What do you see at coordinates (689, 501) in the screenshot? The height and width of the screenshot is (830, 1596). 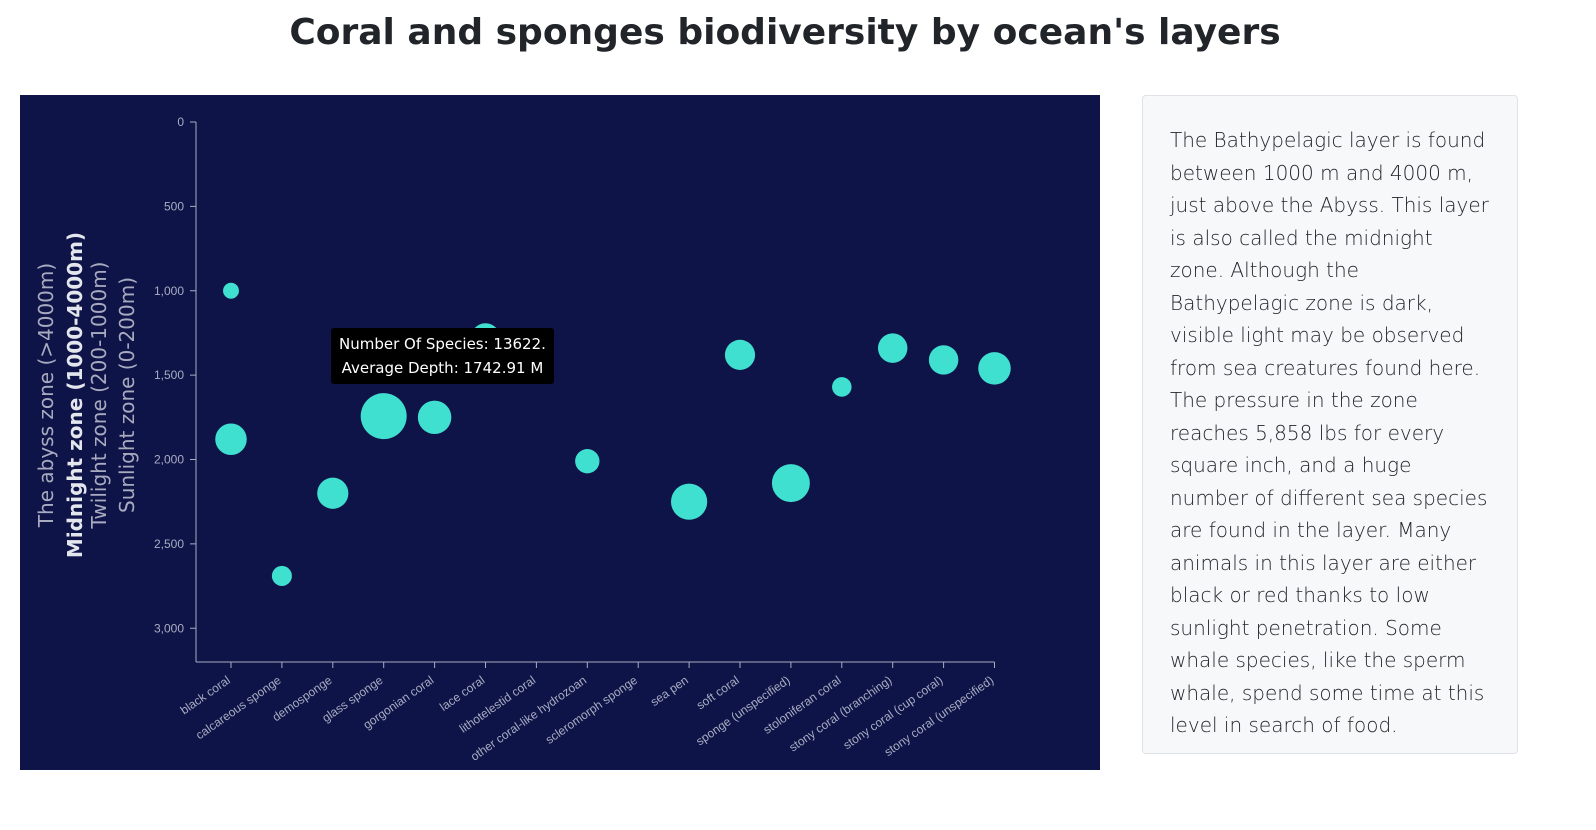 I see `bubble-sea-pen` at bounding box center [689, 501].